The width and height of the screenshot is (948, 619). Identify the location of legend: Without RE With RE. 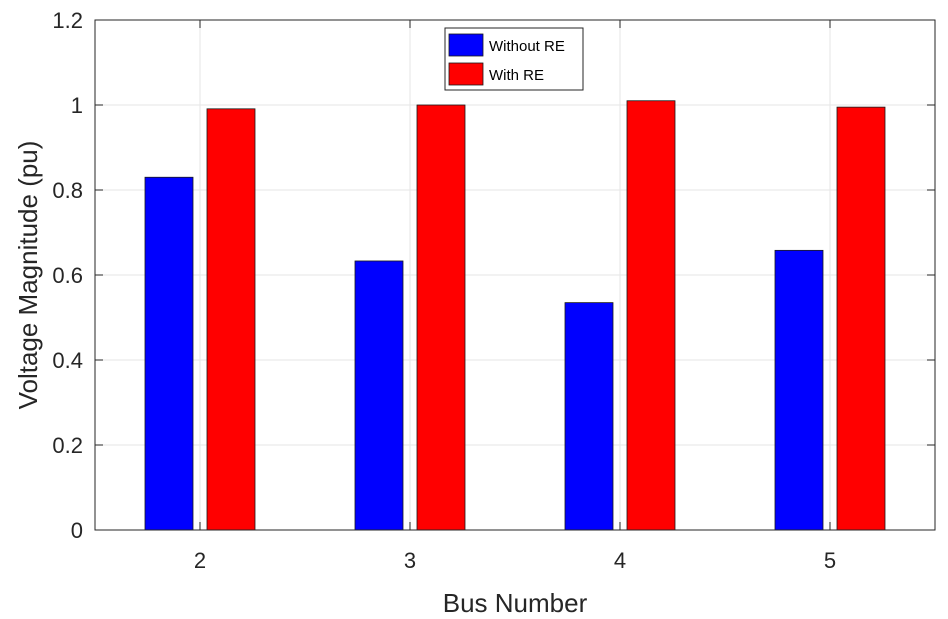
(514, 59).